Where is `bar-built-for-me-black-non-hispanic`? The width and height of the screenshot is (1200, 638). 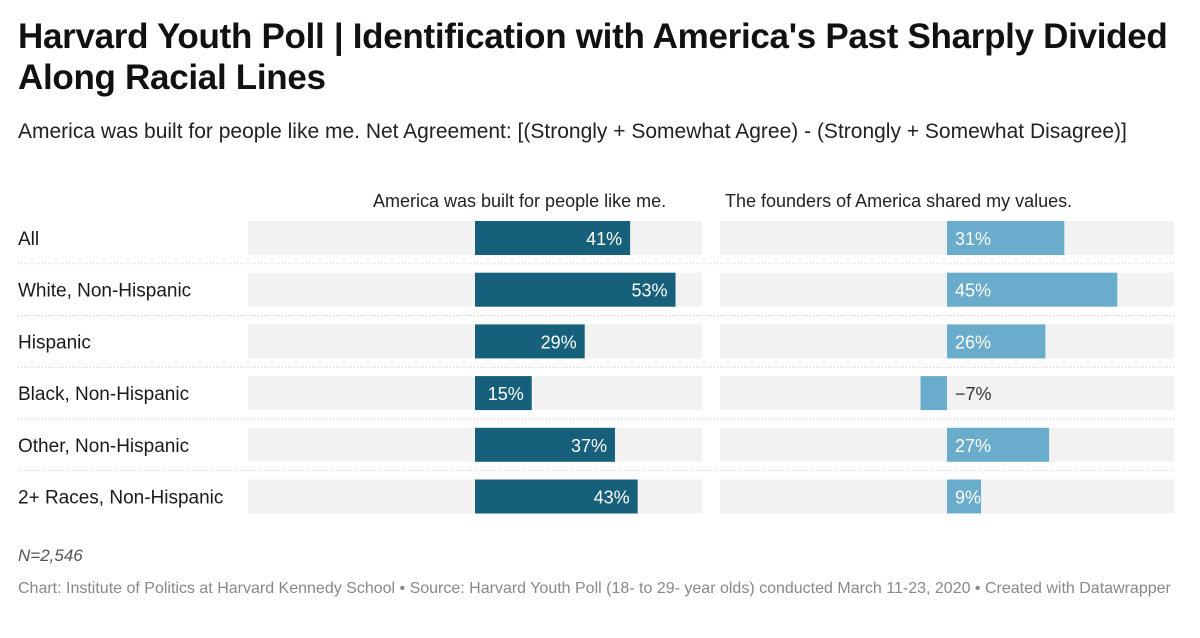 bar-built-for-me-black-non-hispanic is located at coordinates (503, 393).